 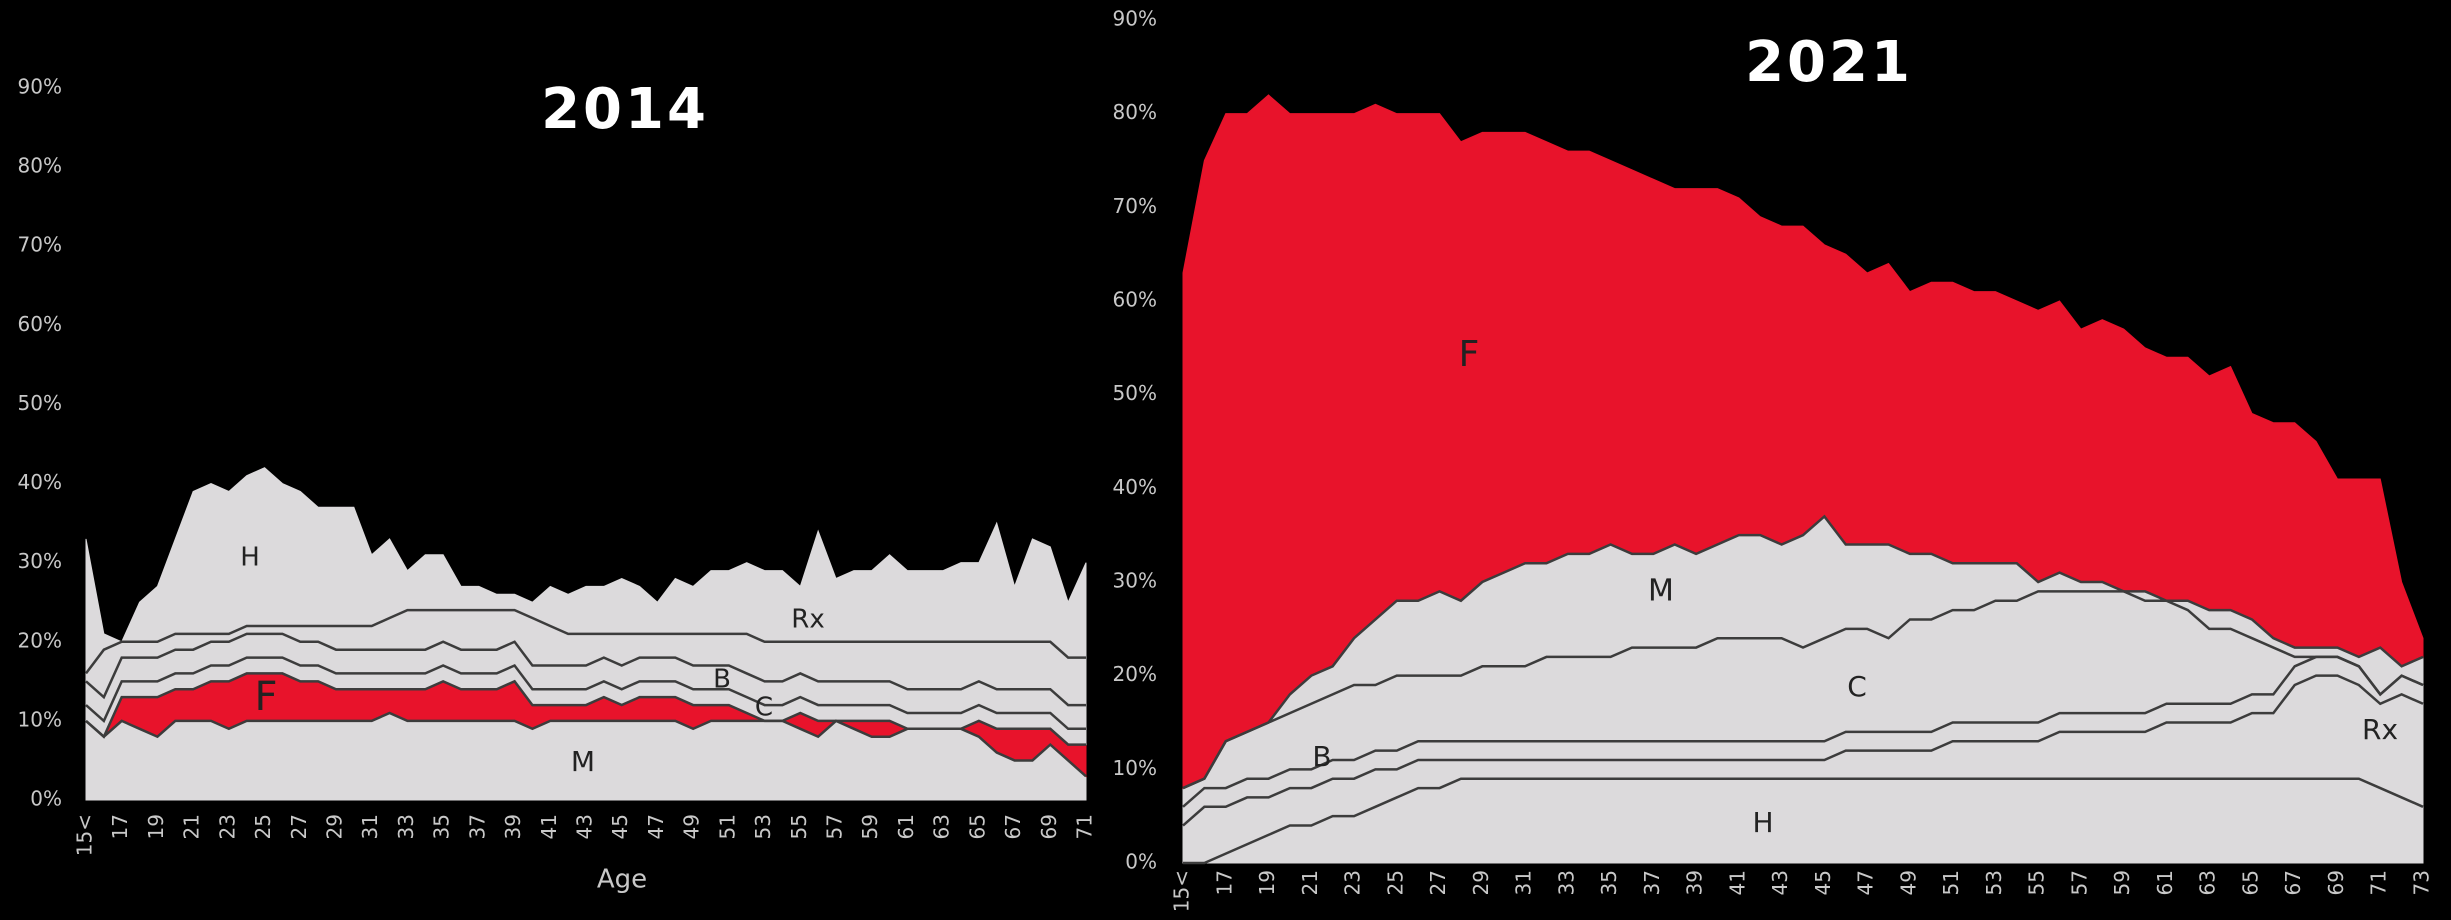 What do you see at coordinates (2208, 882) in the screenshot?
I see `x-tick-label: 63` at bounding box center [2208, 882].